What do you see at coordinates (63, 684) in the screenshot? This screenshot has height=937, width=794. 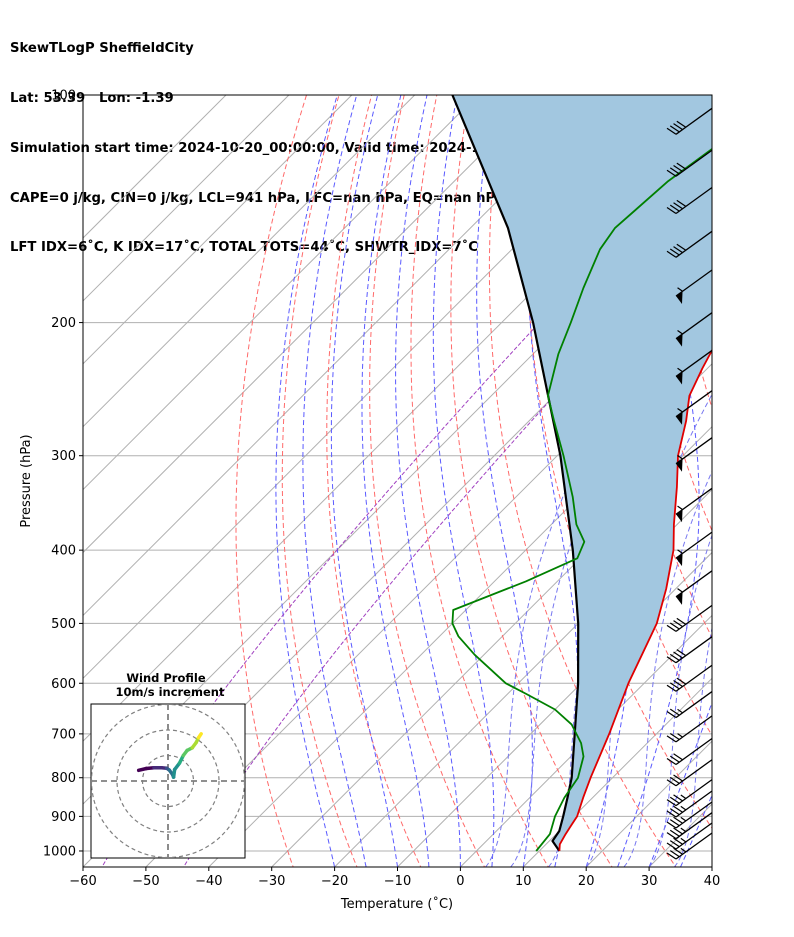 I see `y-tick-label: 600` at bounding box center [63, 684].